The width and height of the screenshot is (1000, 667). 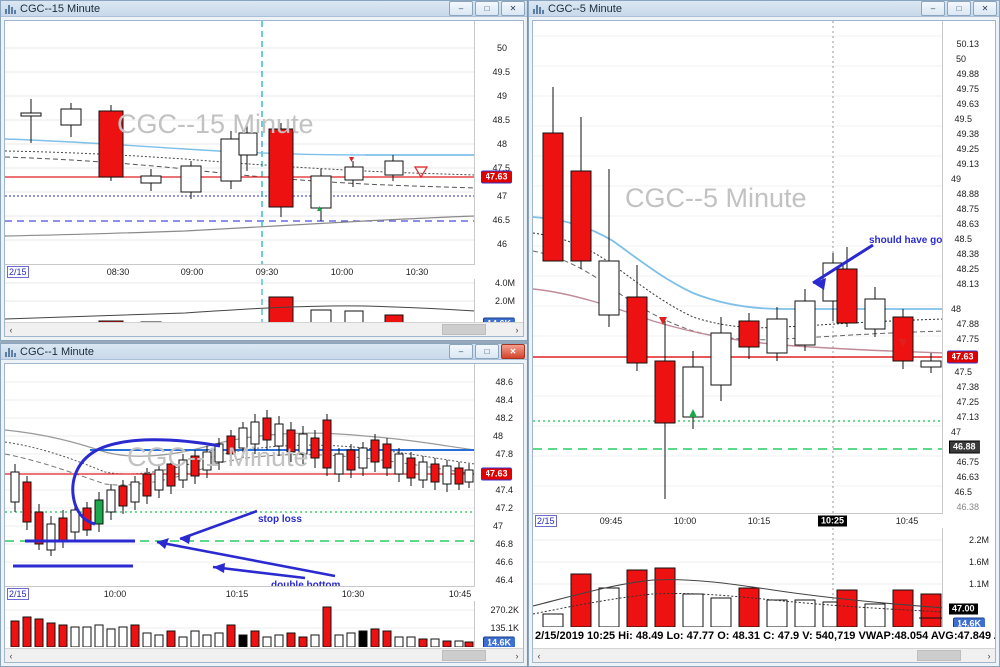 What do you see at coordinates (967, 462) in the screenshot?
I see `y-tick: 46.75` at bounding box center [967, 462].